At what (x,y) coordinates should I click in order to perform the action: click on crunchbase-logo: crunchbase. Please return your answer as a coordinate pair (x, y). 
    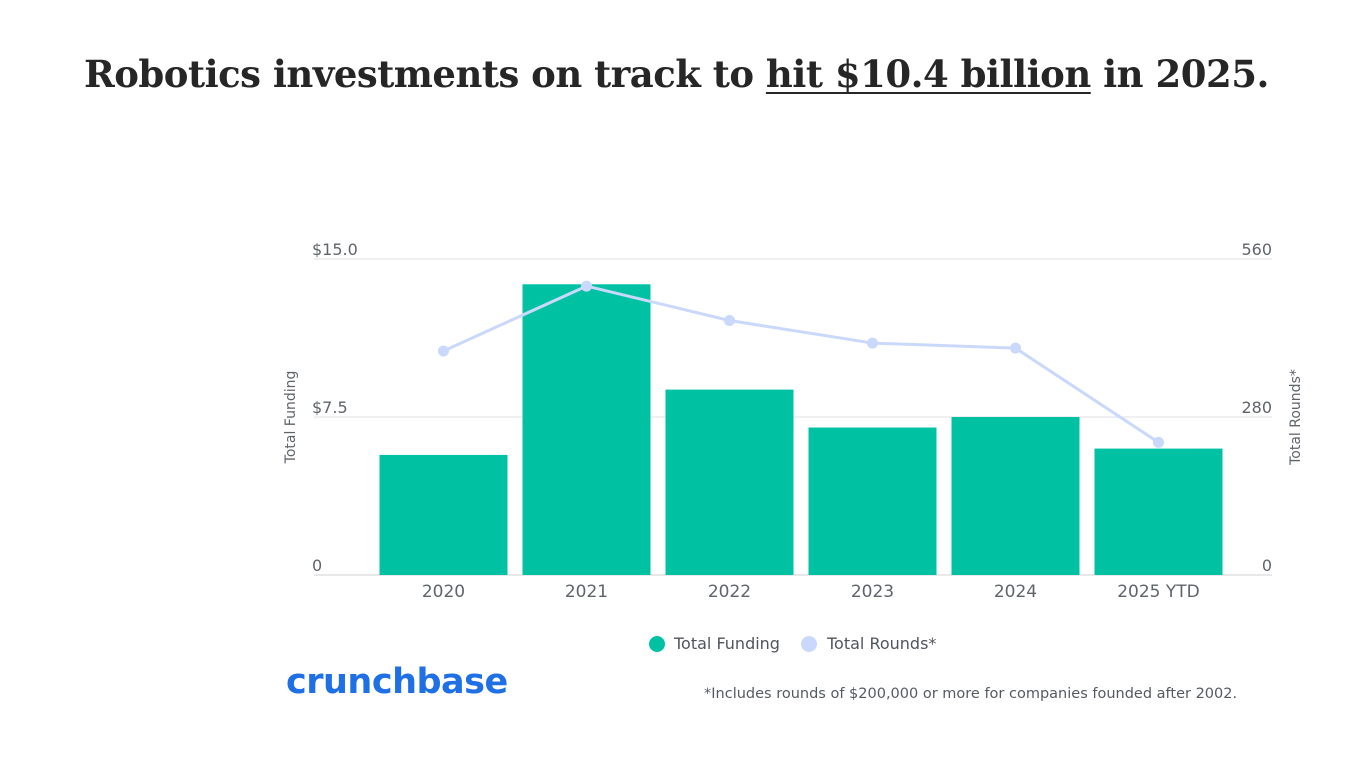
    Looking at the image, I should click on (397, 682).